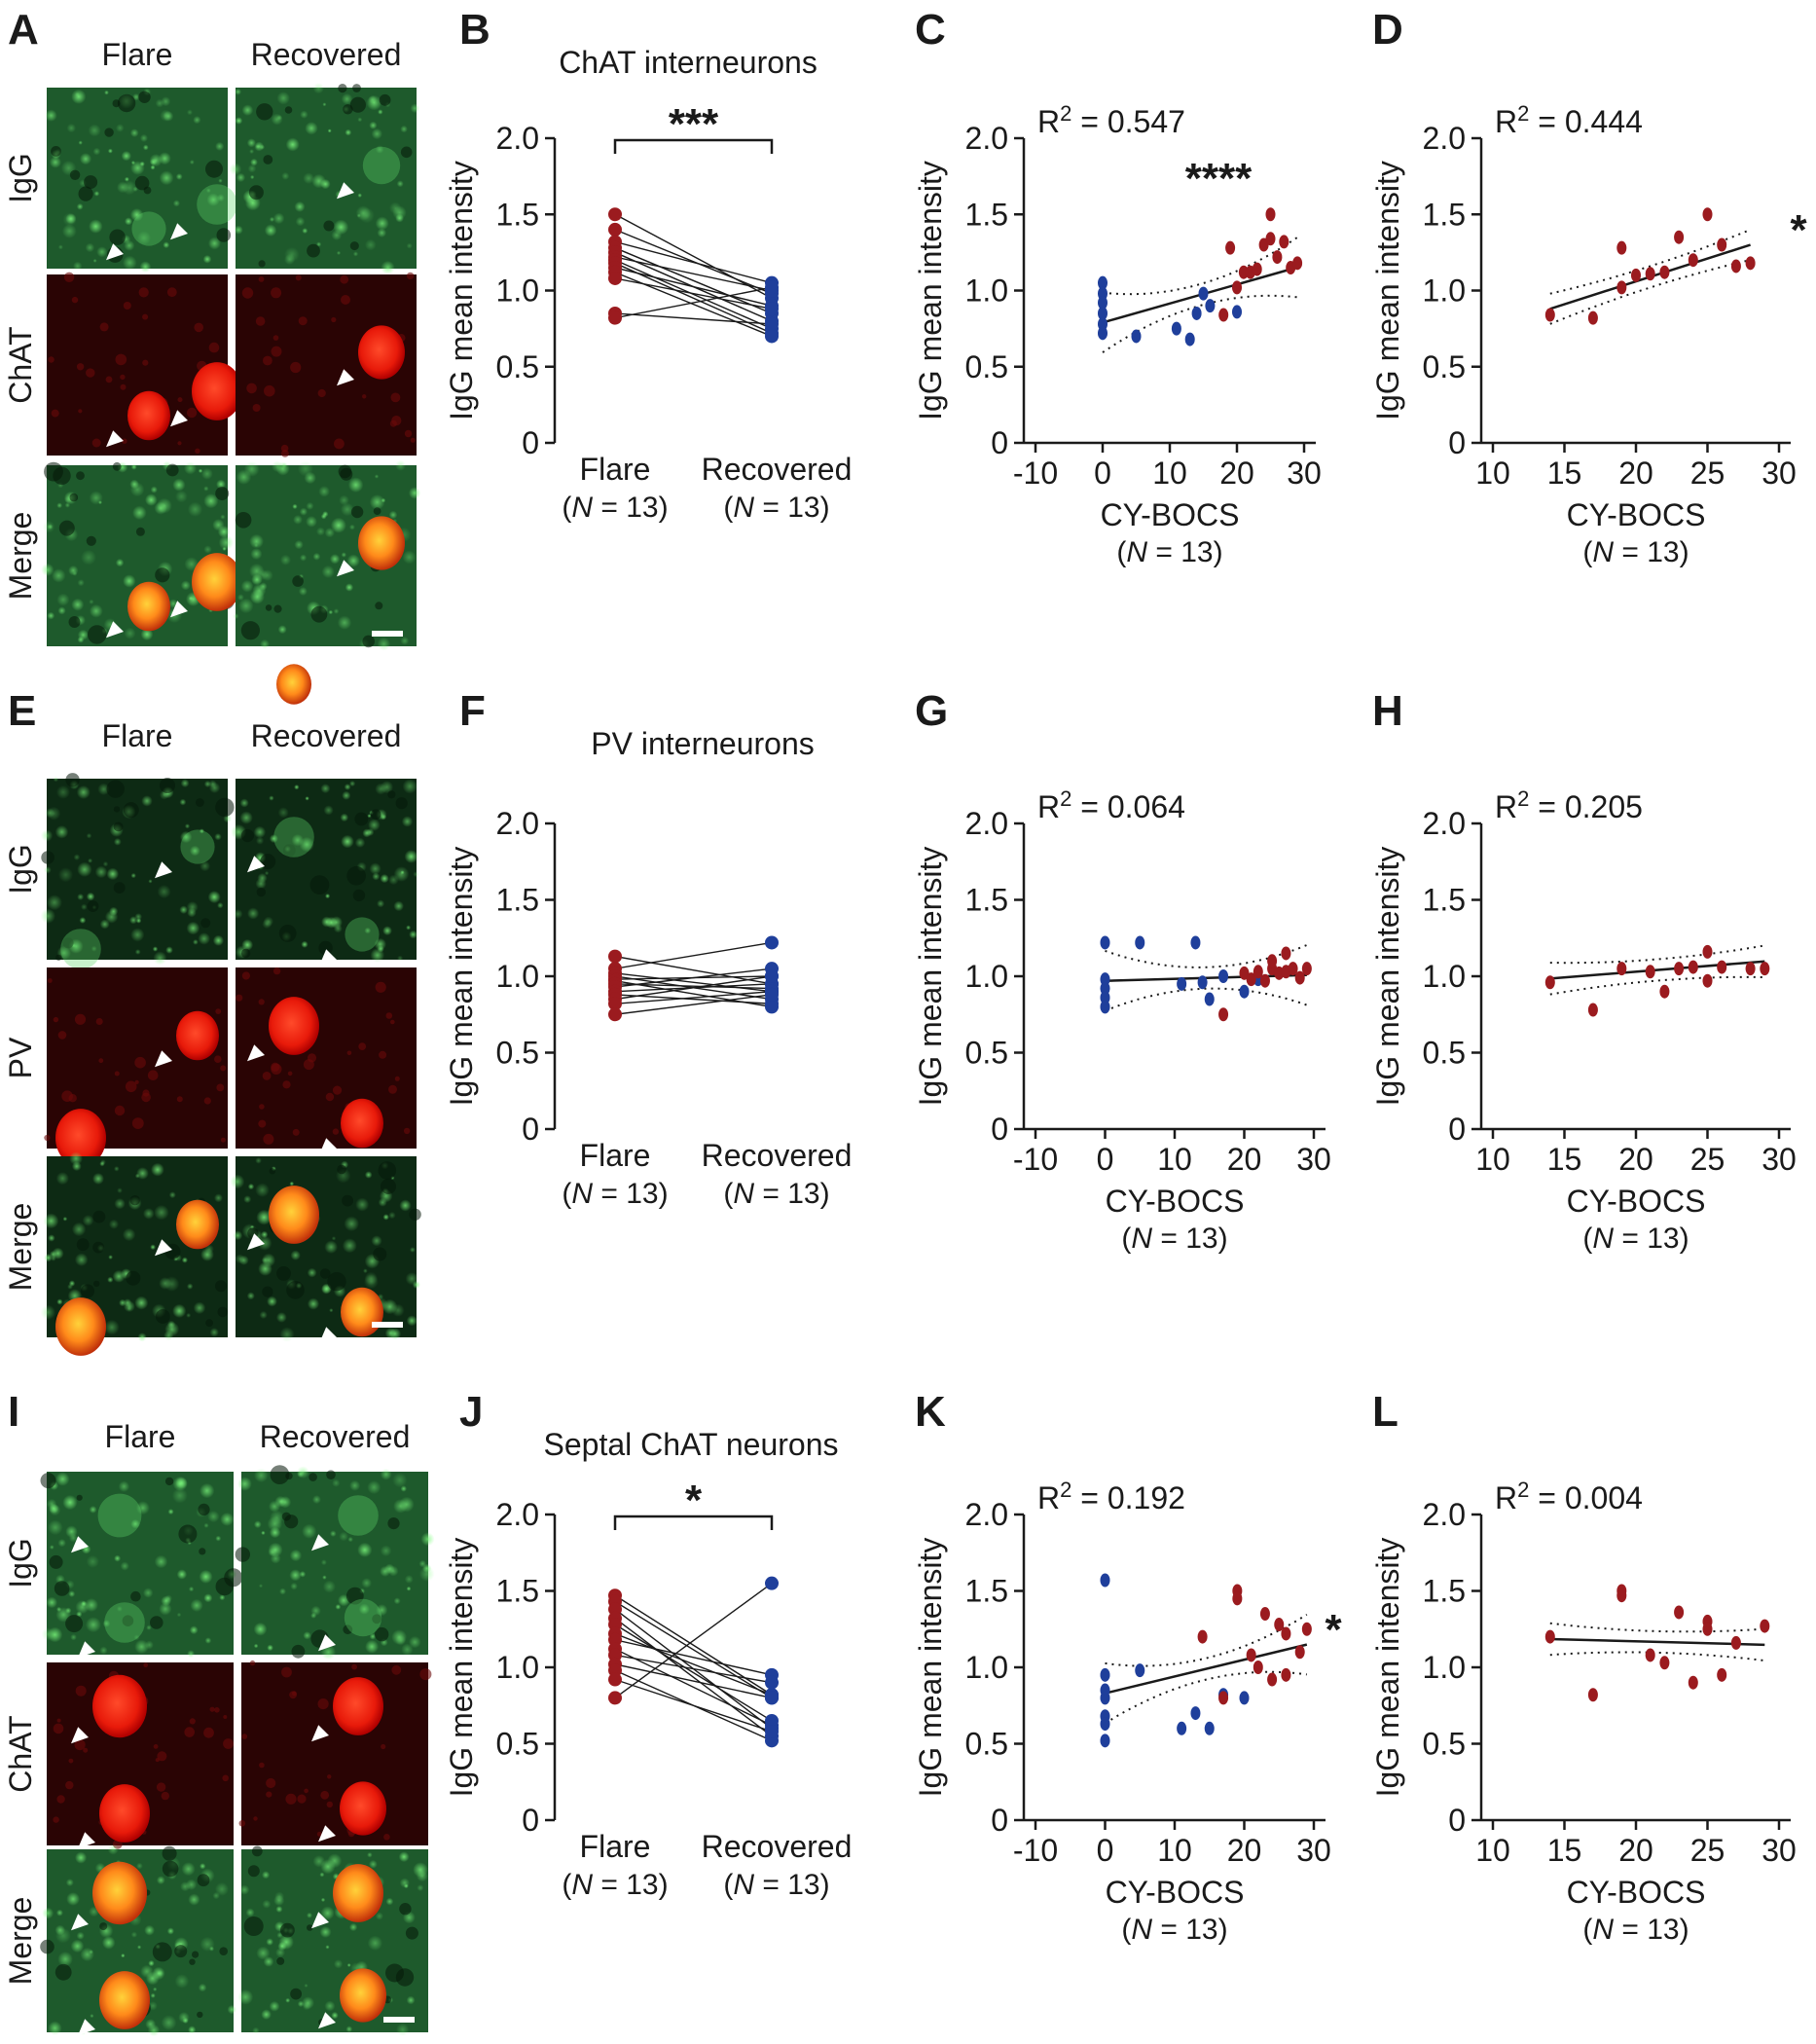  Describe the element at coordinates (212, 359) in the screenshot. I see `micrograph-panel-a: A Flare Recovered IgG ChAT Merge` at that location.